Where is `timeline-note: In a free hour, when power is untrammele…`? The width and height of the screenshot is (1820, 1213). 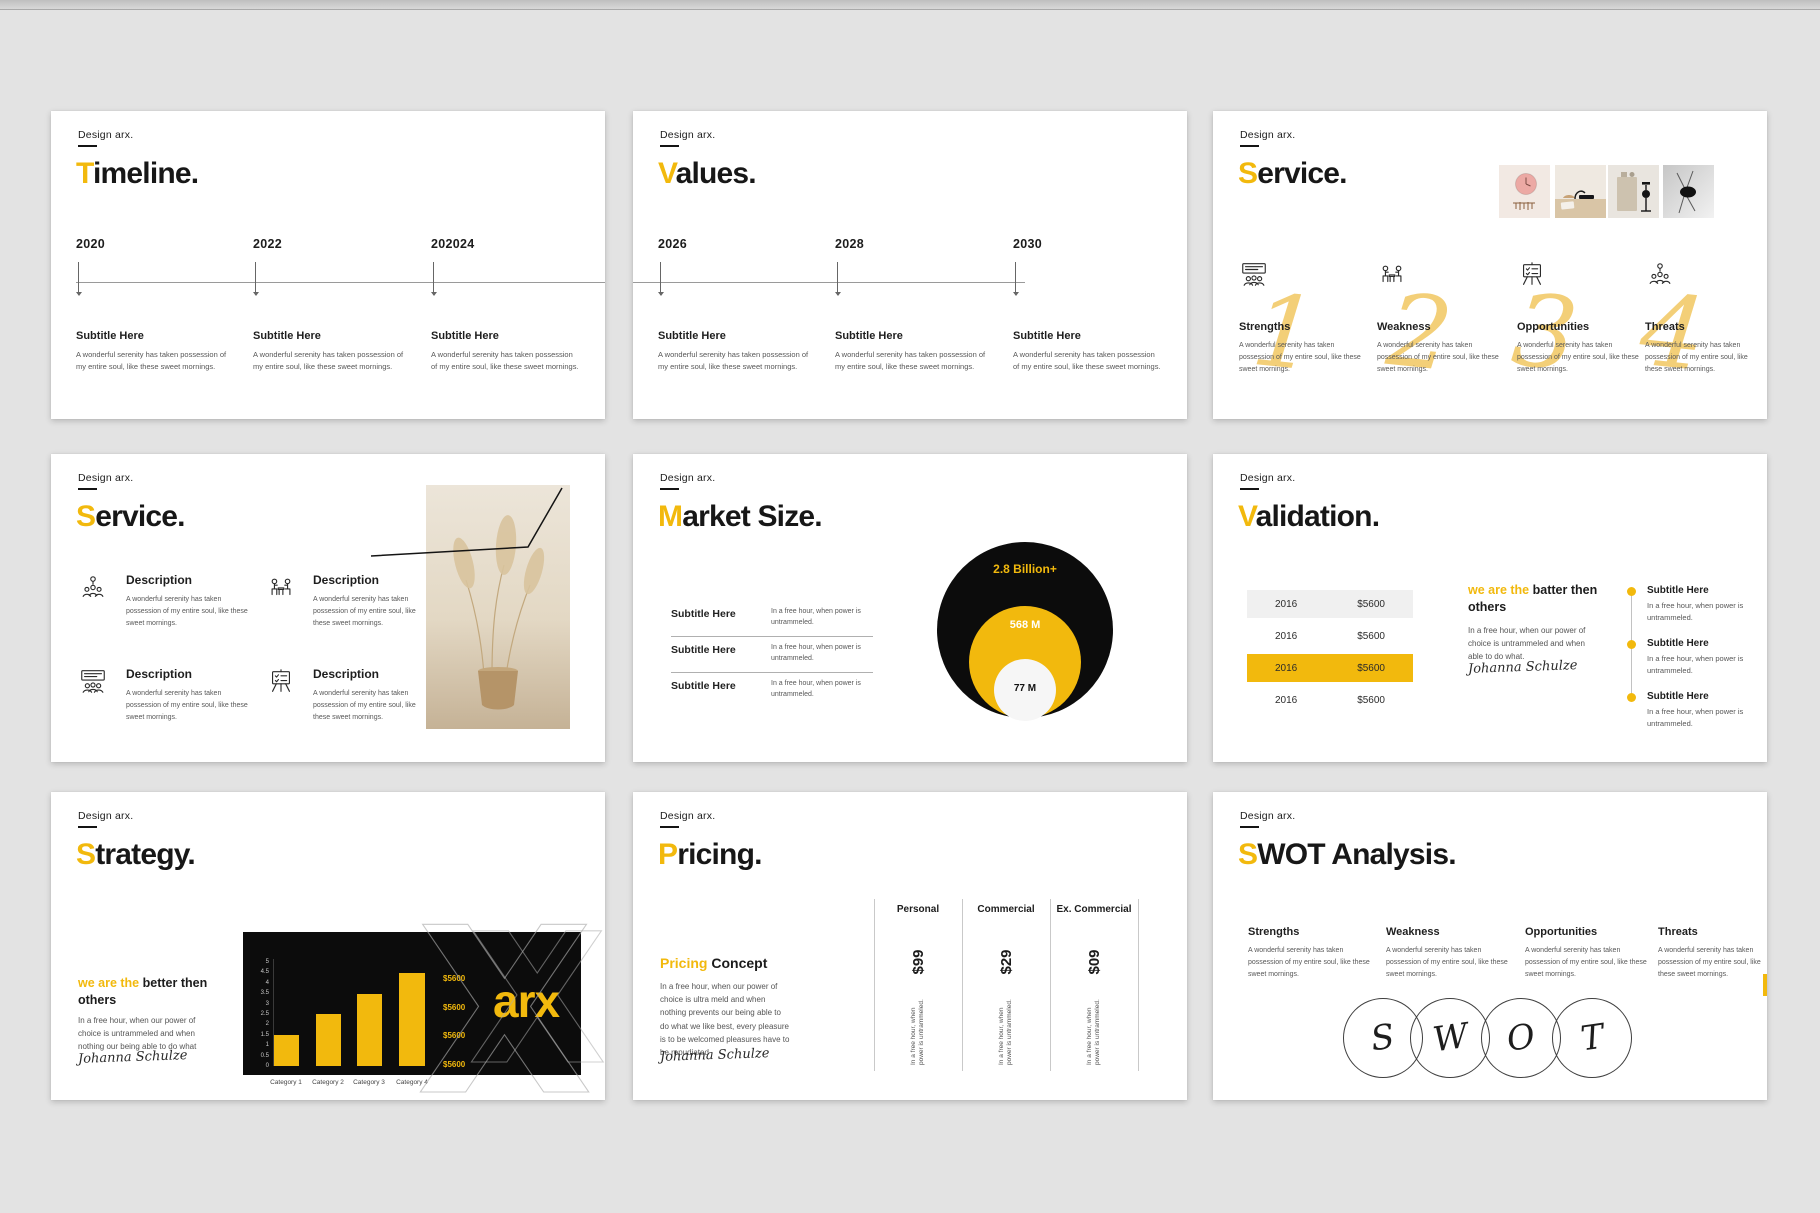 timeline-note: In a free hour, when power is untrammele… is located at coordinates (1695, 717).